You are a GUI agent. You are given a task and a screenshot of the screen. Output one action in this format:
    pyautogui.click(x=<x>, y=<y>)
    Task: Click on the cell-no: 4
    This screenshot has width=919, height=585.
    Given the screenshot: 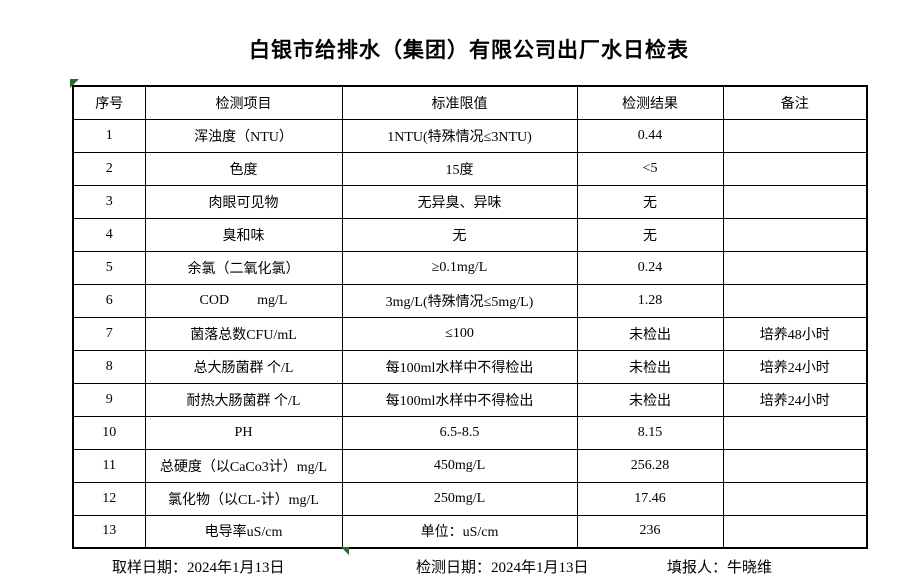 What is the action you would take?
    pyautogui.click(x=109, y=234)
    